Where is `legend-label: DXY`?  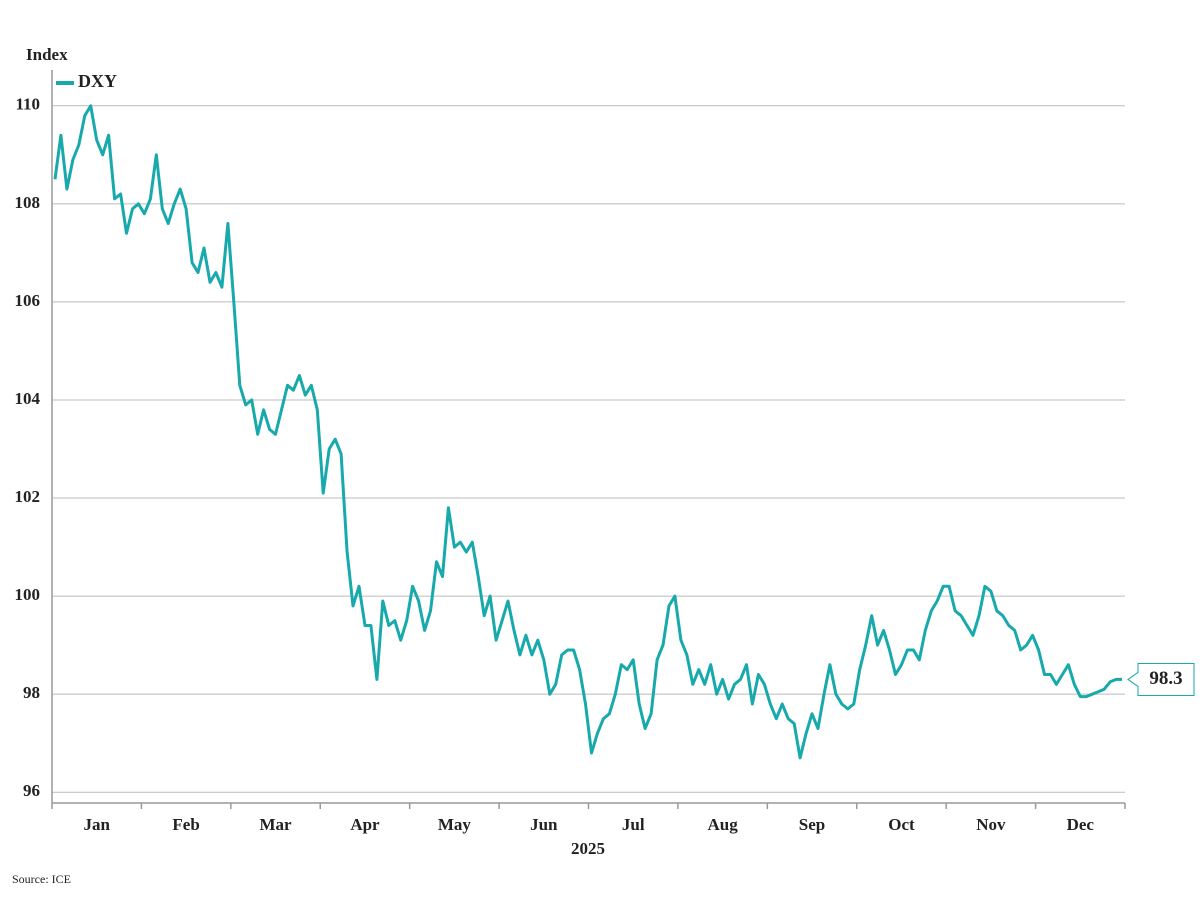 legend-label: DXY is located at coordinates (97, 81).